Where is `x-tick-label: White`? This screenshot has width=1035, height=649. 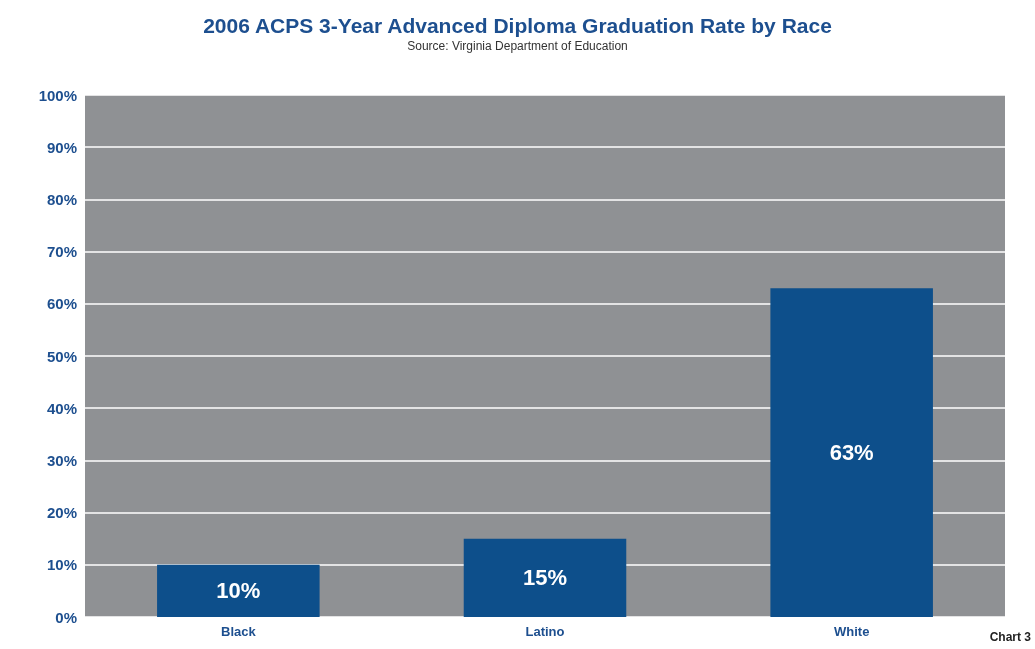
x-tick-label: White is located at coordinates (851, 631).